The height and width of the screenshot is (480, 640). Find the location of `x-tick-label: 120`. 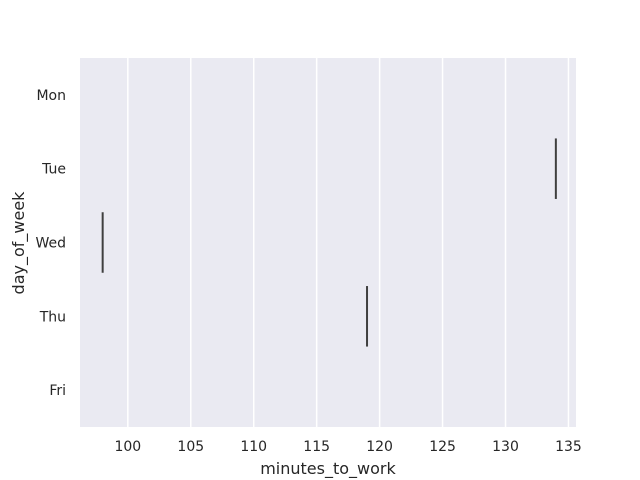

x-tick-label: 120 is located at coordinates (379, 447).